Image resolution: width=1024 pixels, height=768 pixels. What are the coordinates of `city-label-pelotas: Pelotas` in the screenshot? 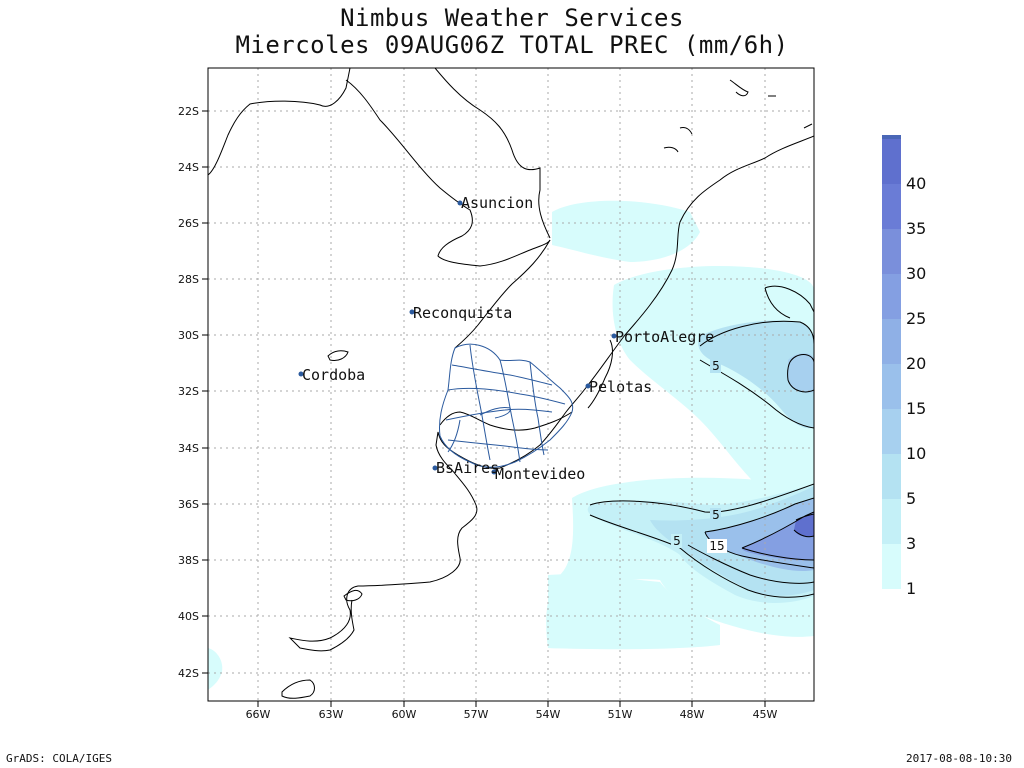 It's located at (620, 387).